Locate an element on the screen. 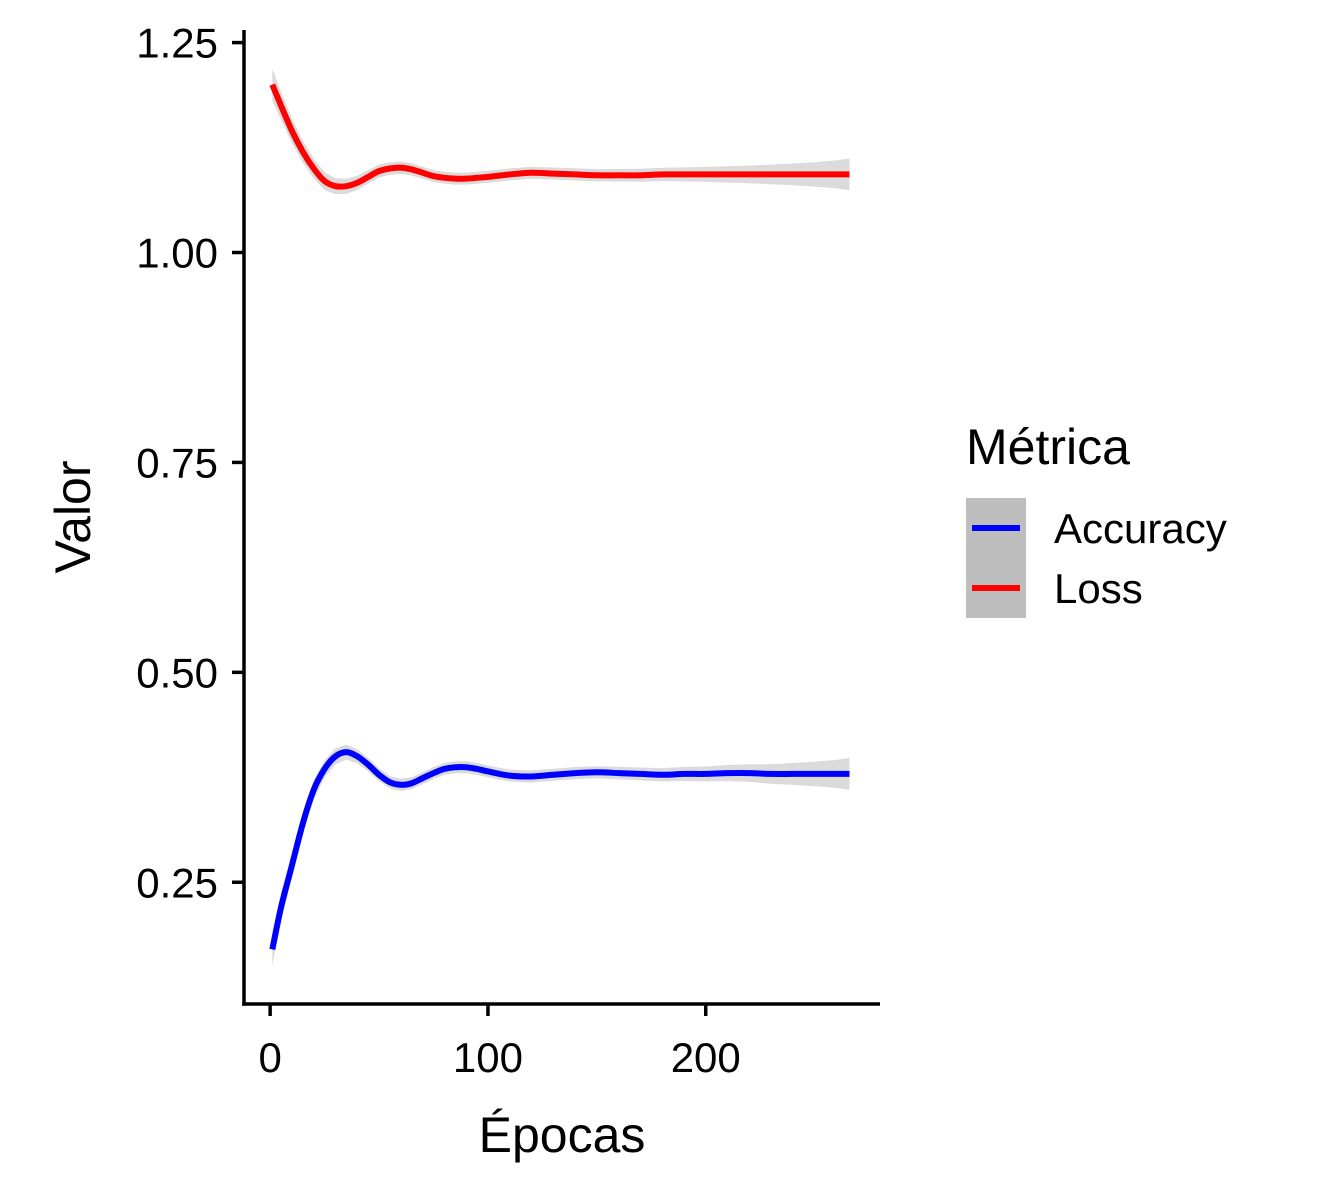 This screenshot has width=1320, height=1200. y-tick-label: 1.00 is located at coordinates (177, 253).